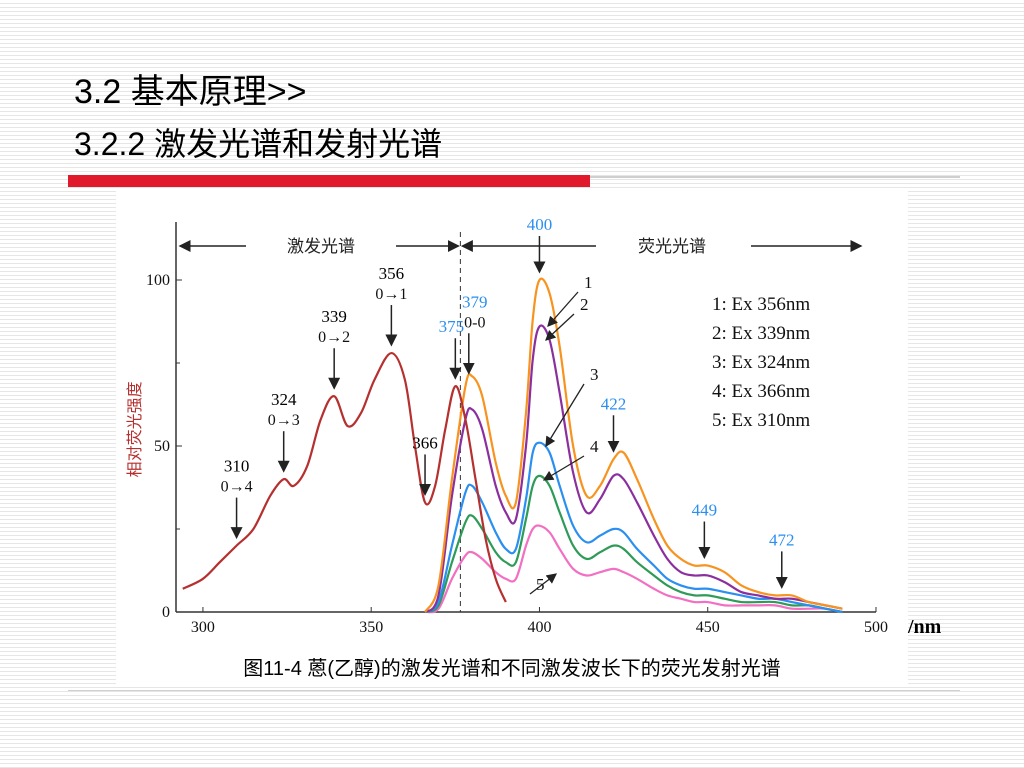  What do you see at coordinates (672, 246) in the screenshot?
I see `region-label-emission: 荧光光谱` at bounding box center [672, 246].